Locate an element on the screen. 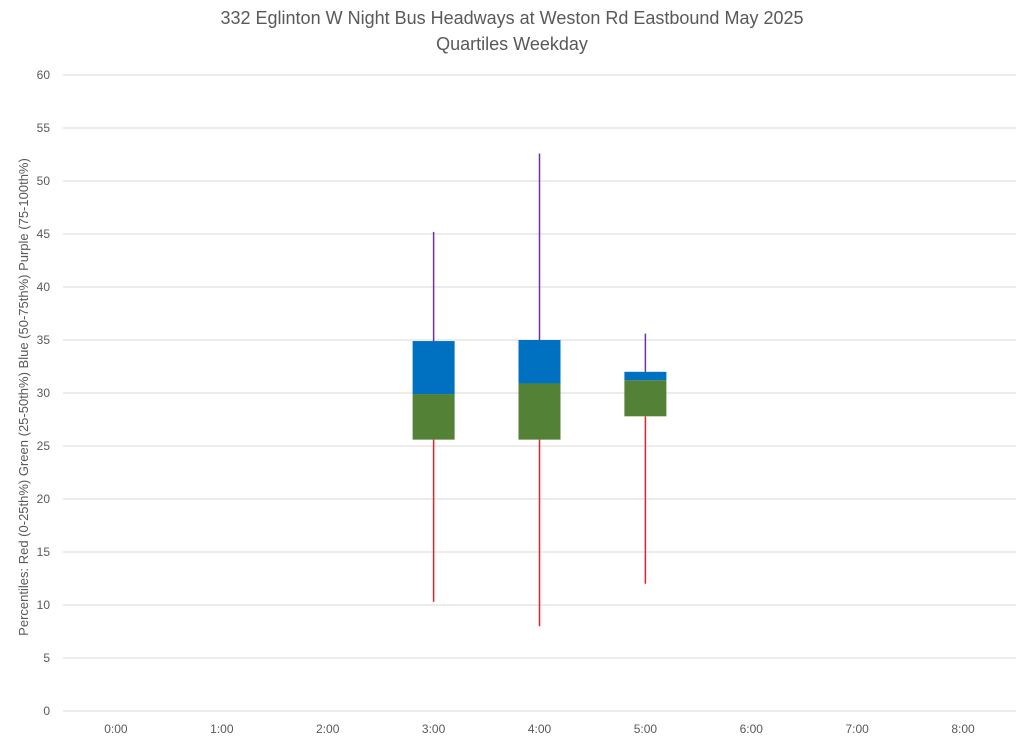  y-tick-label: 15 is located at coordinates (44, 552).